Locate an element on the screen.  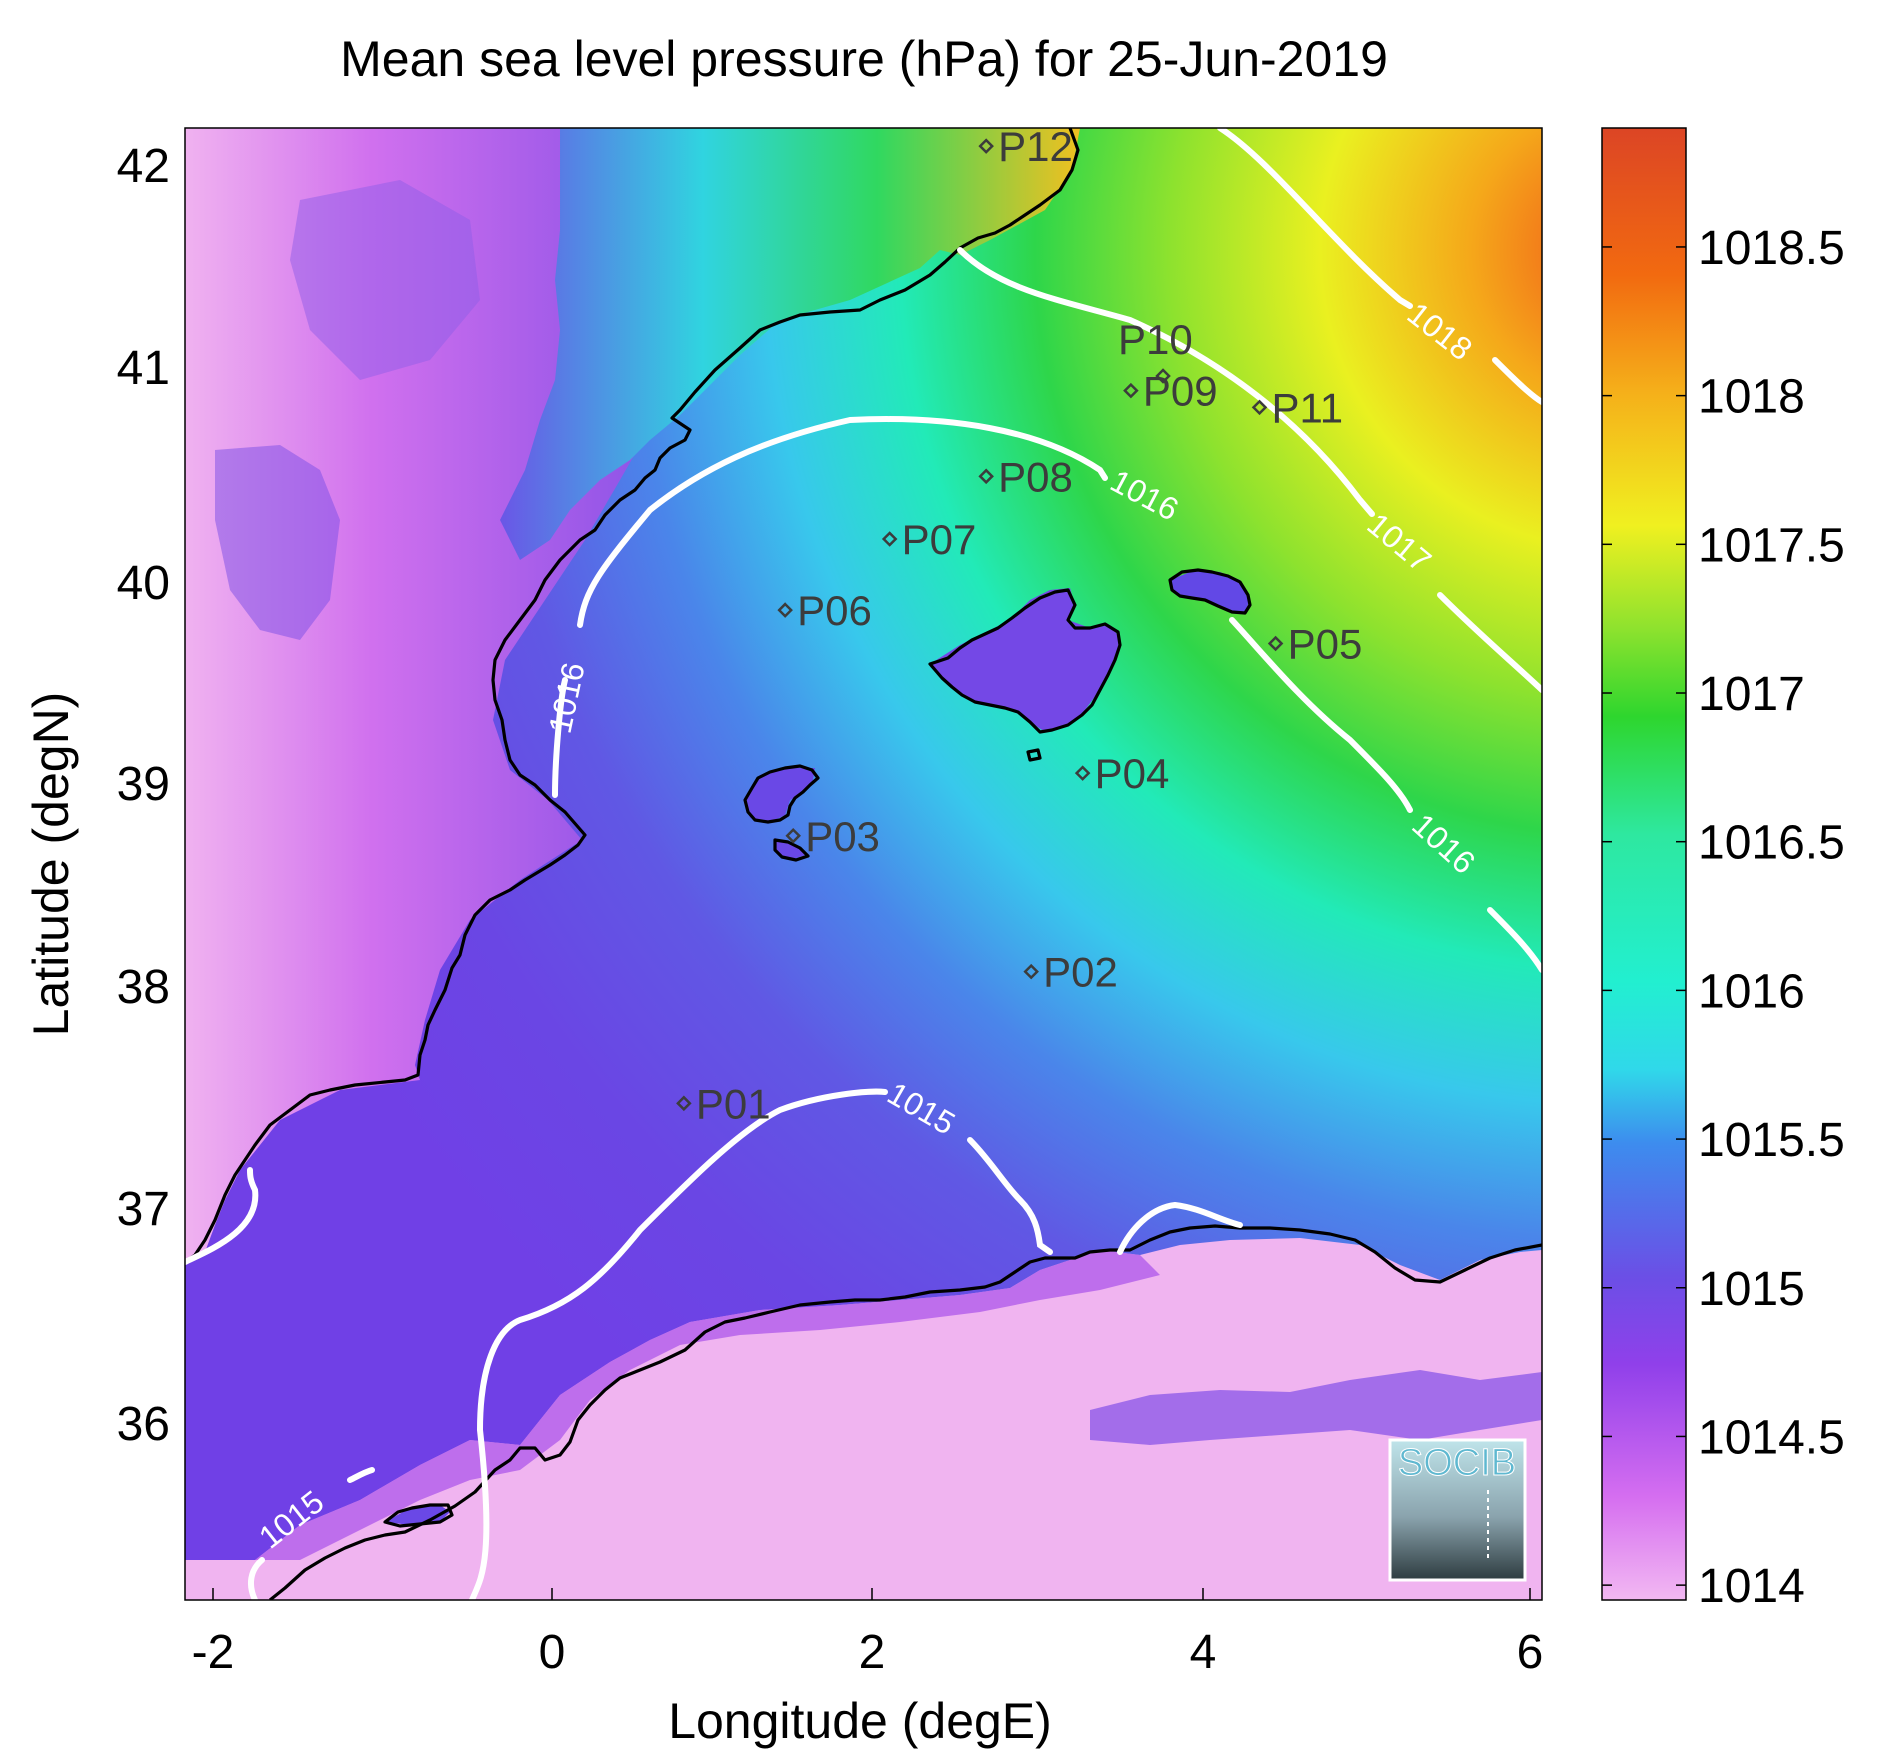
station-label-p07: P07 is located at coordinates (939, 539).